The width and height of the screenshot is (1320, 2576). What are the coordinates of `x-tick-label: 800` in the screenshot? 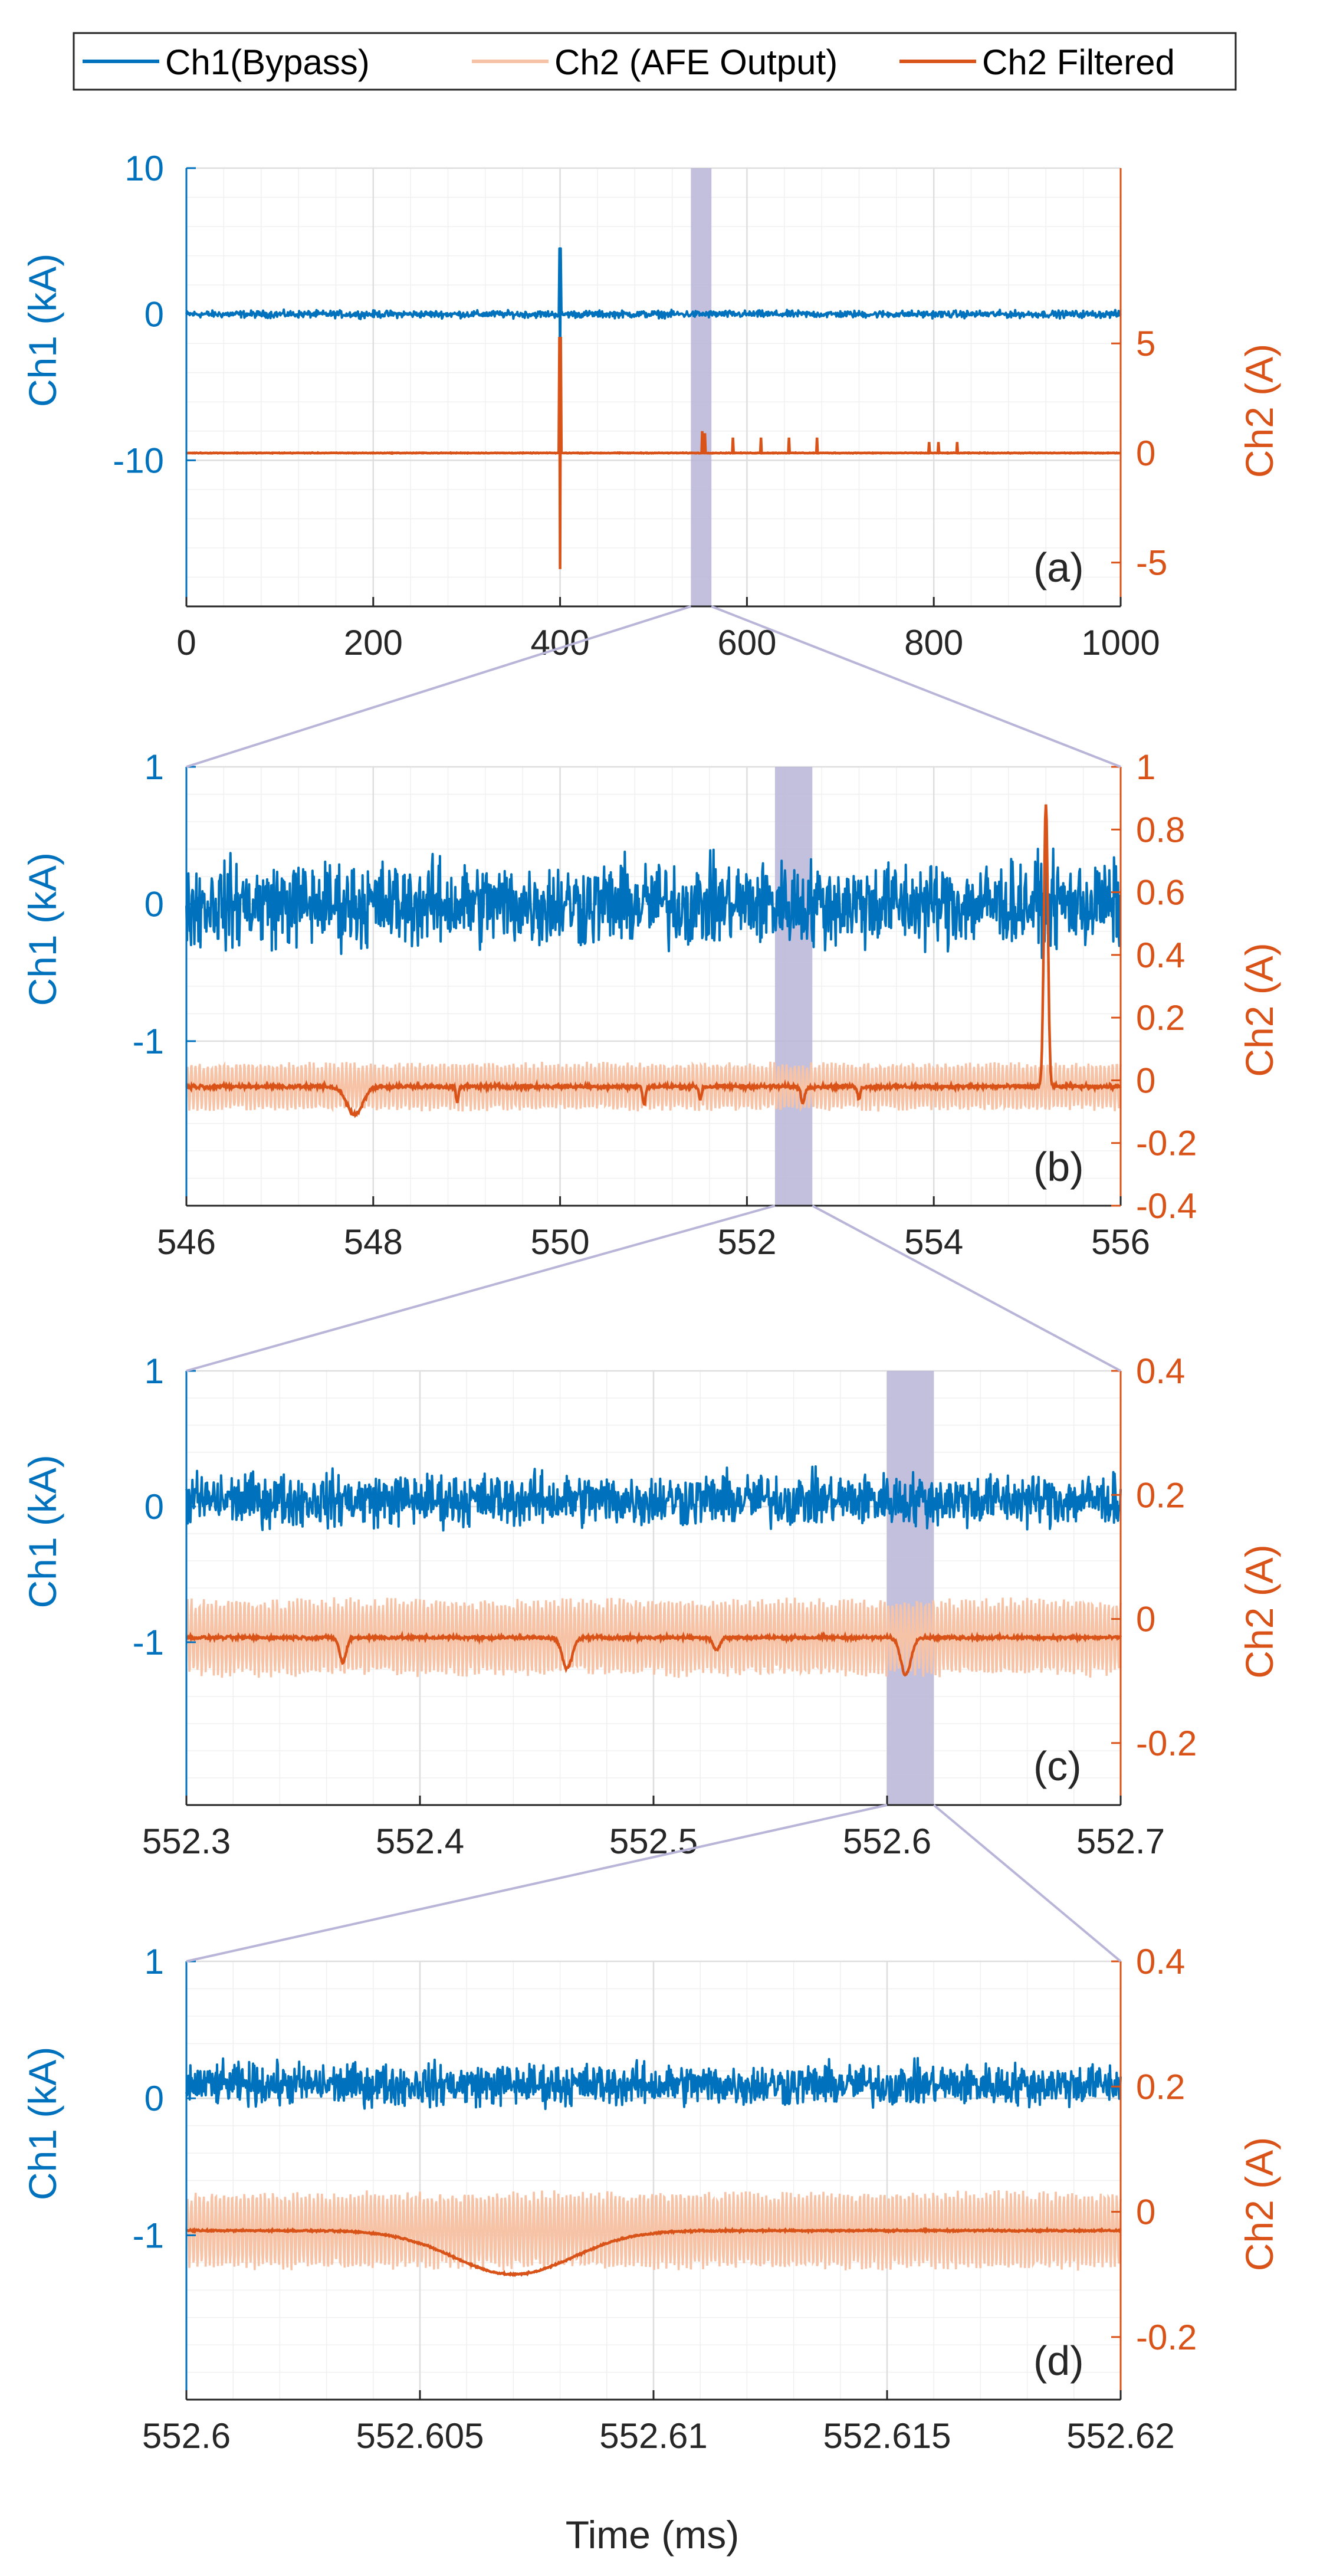 It's located at (933, 642).